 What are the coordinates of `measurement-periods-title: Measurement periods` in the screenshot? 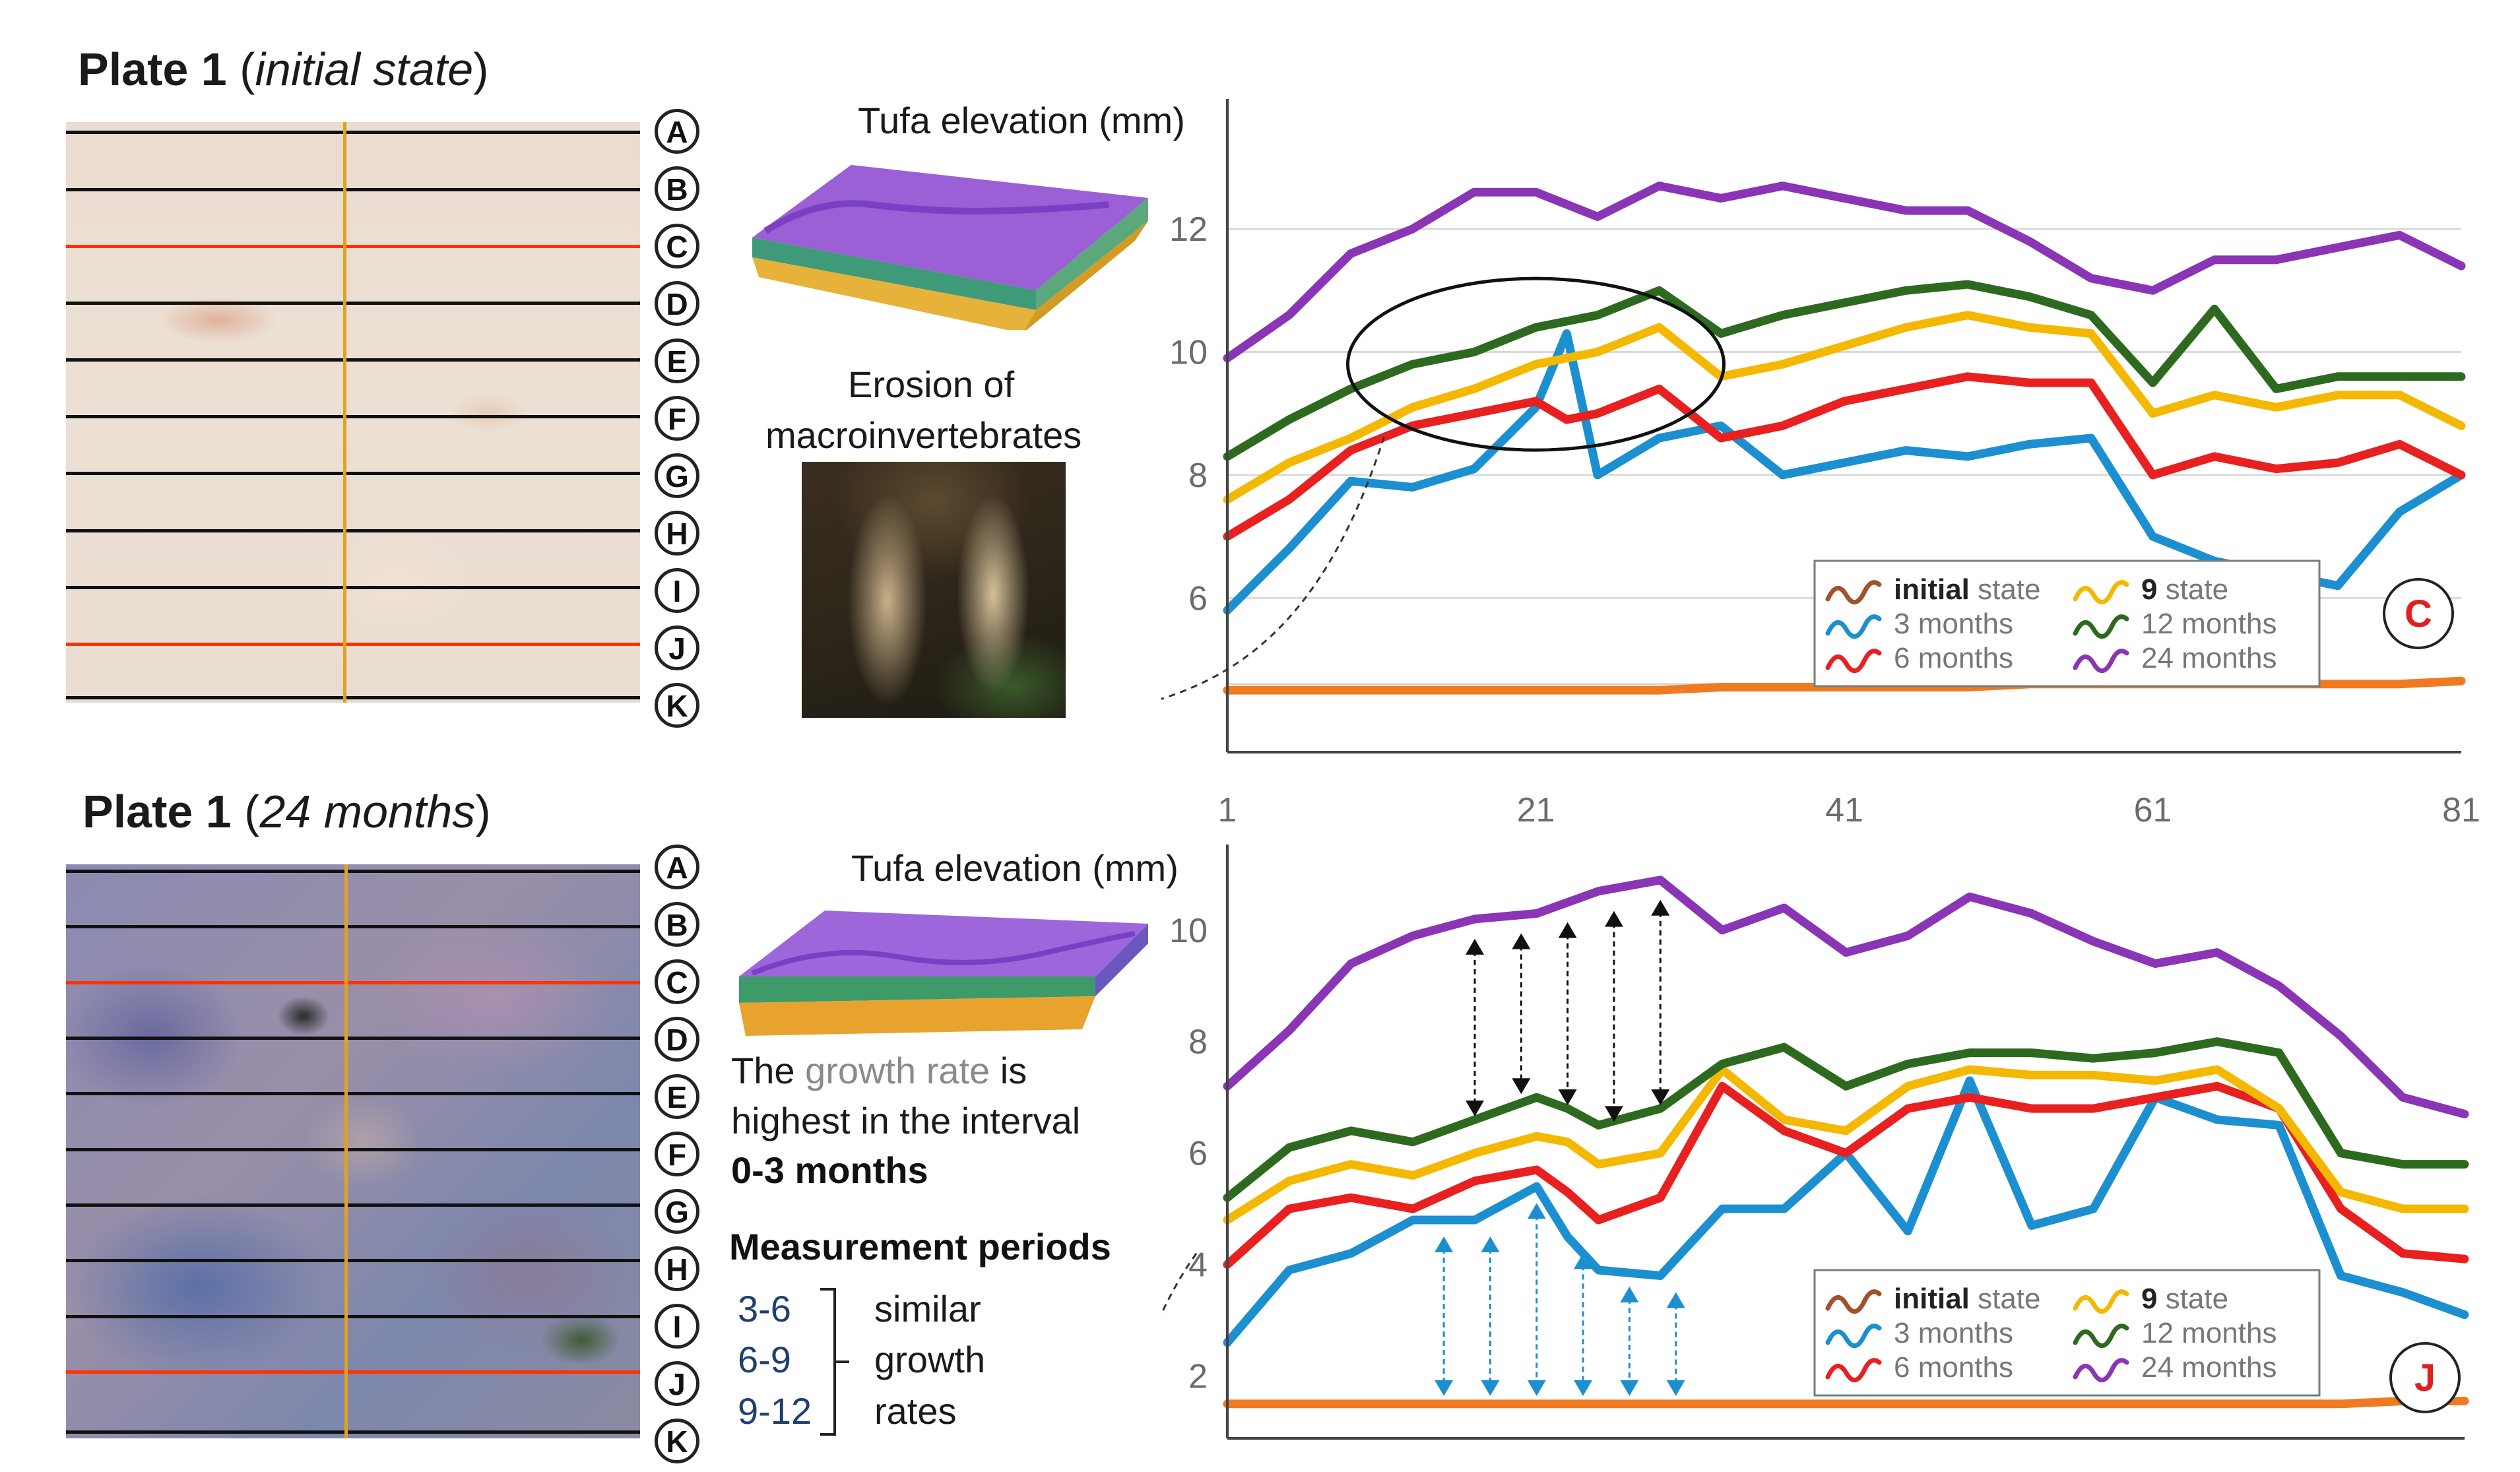 It's located at (920, 1246).